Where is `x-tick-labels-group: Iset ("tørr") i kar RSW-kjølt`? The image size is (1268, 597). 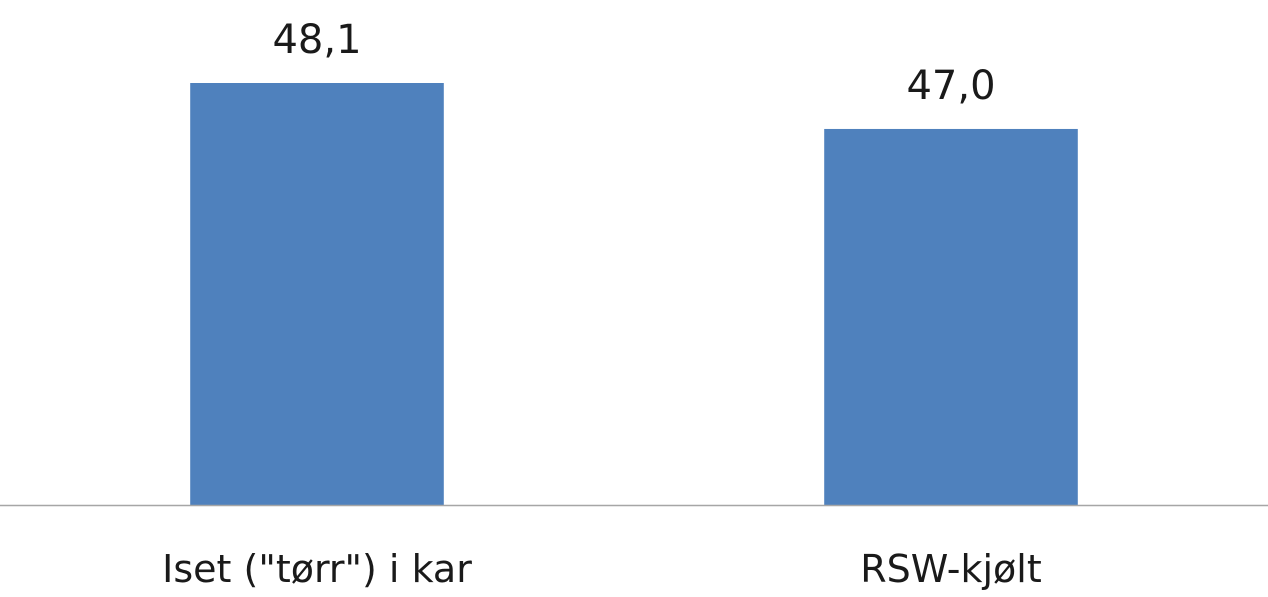 x-tick-labels-group: Iset ("tørr") i kar RSW-kjølt is located at coordinates (602, 569).